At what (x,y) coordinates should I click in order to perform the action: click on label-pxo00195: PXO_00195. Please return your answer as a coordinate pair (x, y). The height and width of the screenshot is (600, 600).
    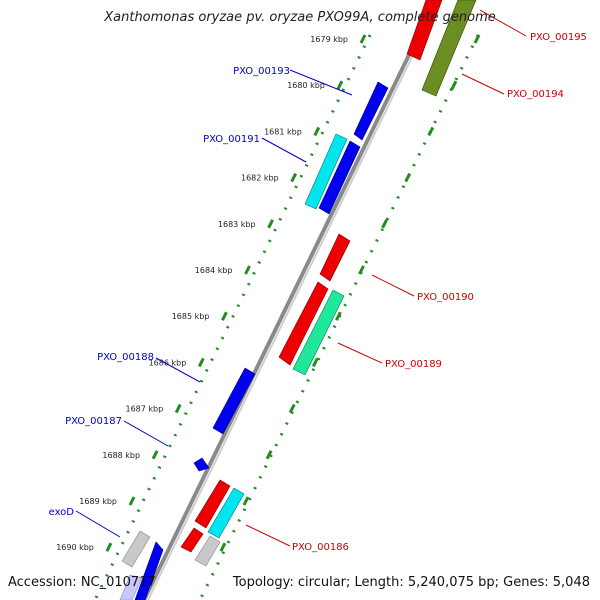
    Looking at the image, I should click on (558, 37).